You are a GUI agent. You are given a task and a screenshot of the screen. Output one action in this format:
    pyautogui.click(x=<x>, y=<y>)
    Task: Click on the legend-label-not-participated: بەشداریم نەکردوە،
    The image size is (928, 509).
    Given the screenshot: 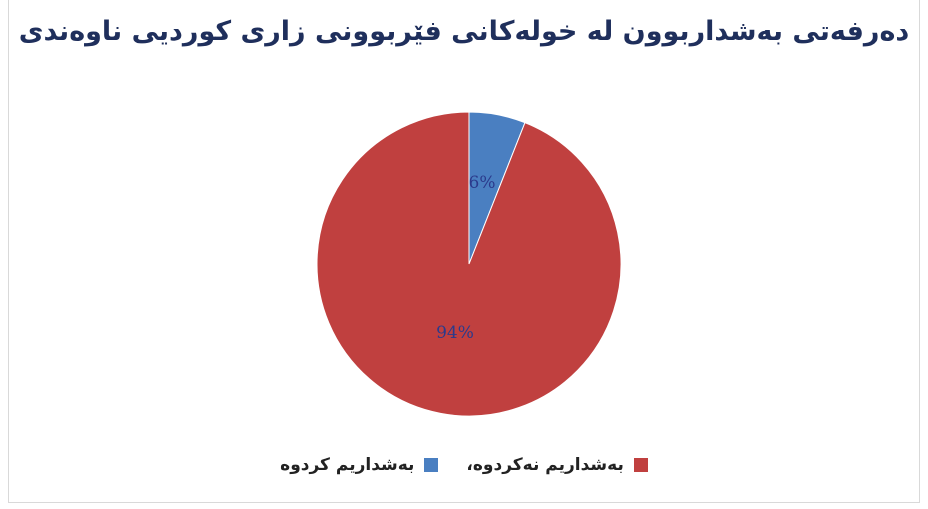 What is the action you would take?
    pyautogui.click(x=545, y=465)
    